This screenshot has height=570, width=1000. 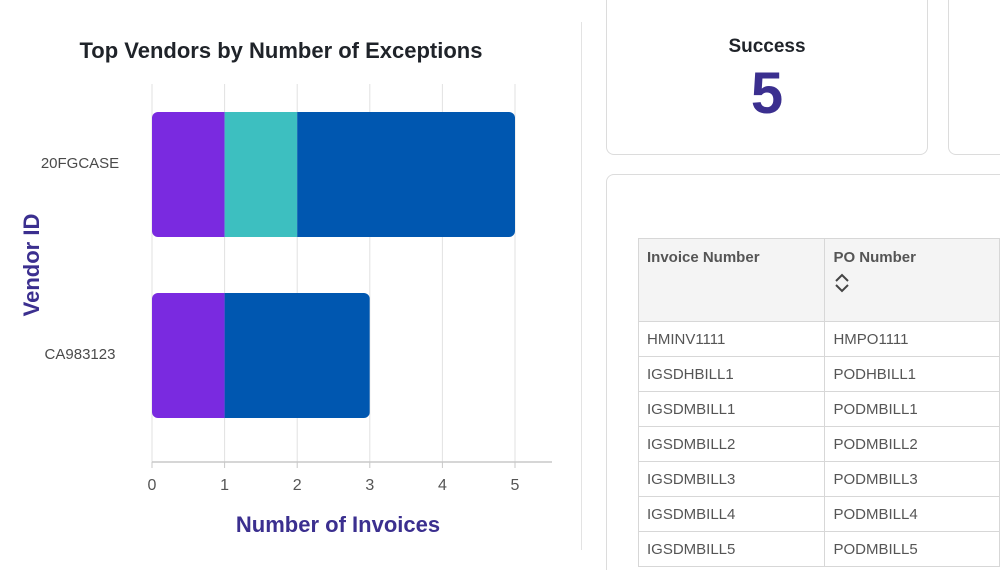 I want to click on success-label: Success, so click(x=767, y=46).